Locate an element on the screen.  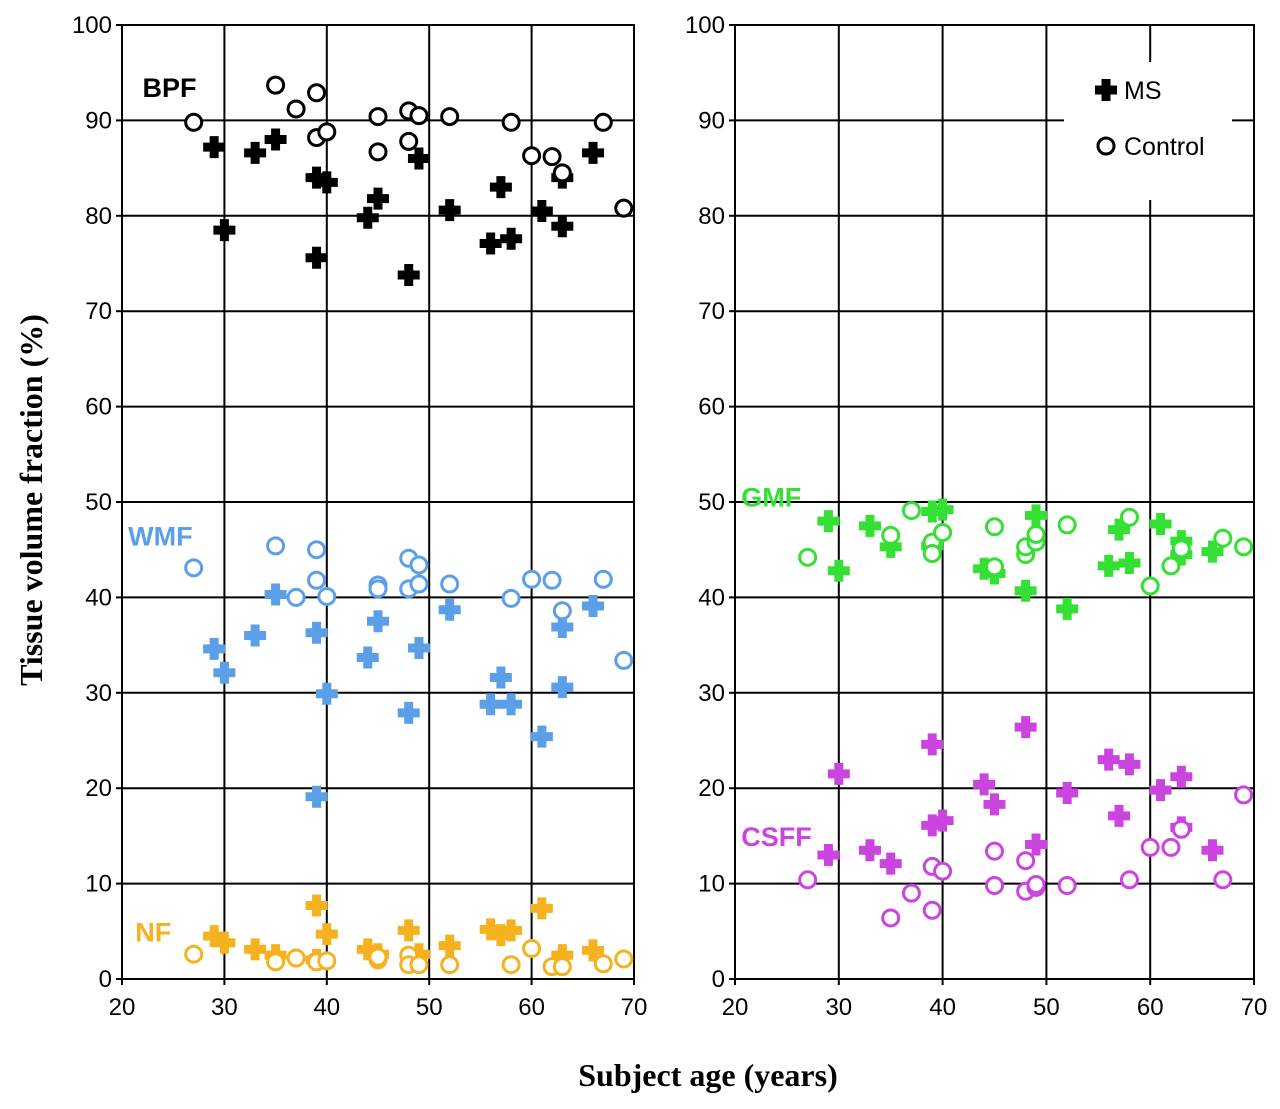
y-tick-label: 70 is located at coordinates (711, 311).